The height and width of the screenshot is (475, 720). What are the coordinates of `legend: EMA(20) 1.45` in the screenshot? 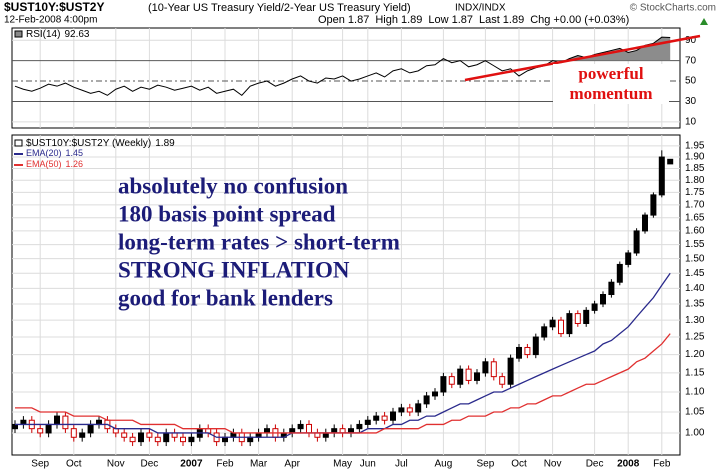 It's located at (54, 153).